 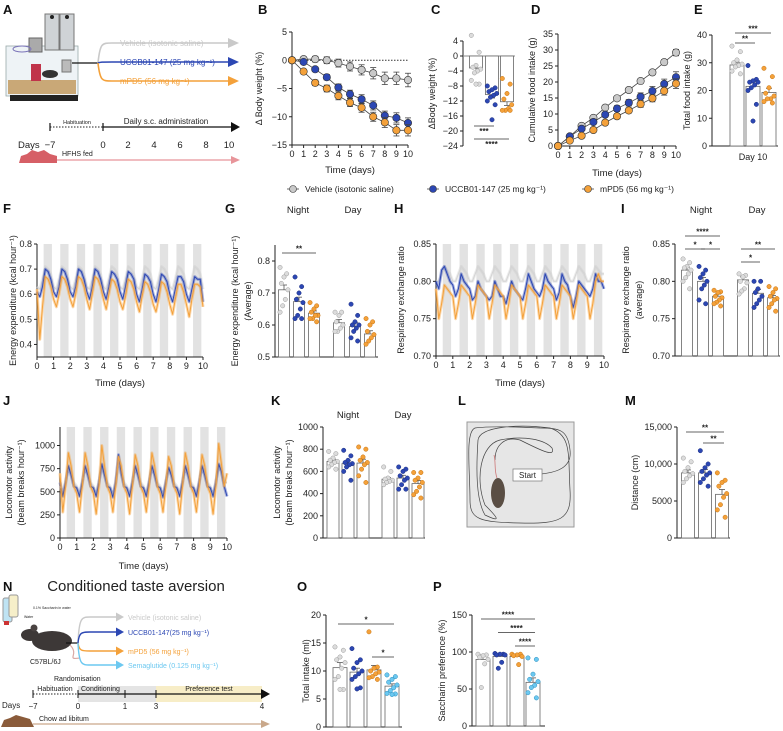 What do you see at coordinates (626, 300) in the screenshot?
I see `y-axis-label: Respiratory exchange ratio` at bounding box center [626, 300].